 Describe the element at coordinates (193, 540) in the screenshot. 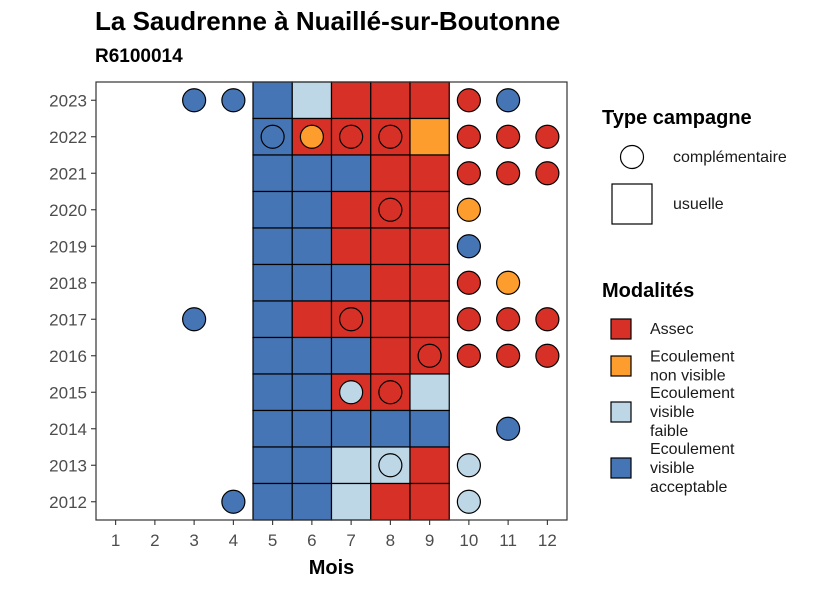

I see `x-tick-label-3: 3` at that location.